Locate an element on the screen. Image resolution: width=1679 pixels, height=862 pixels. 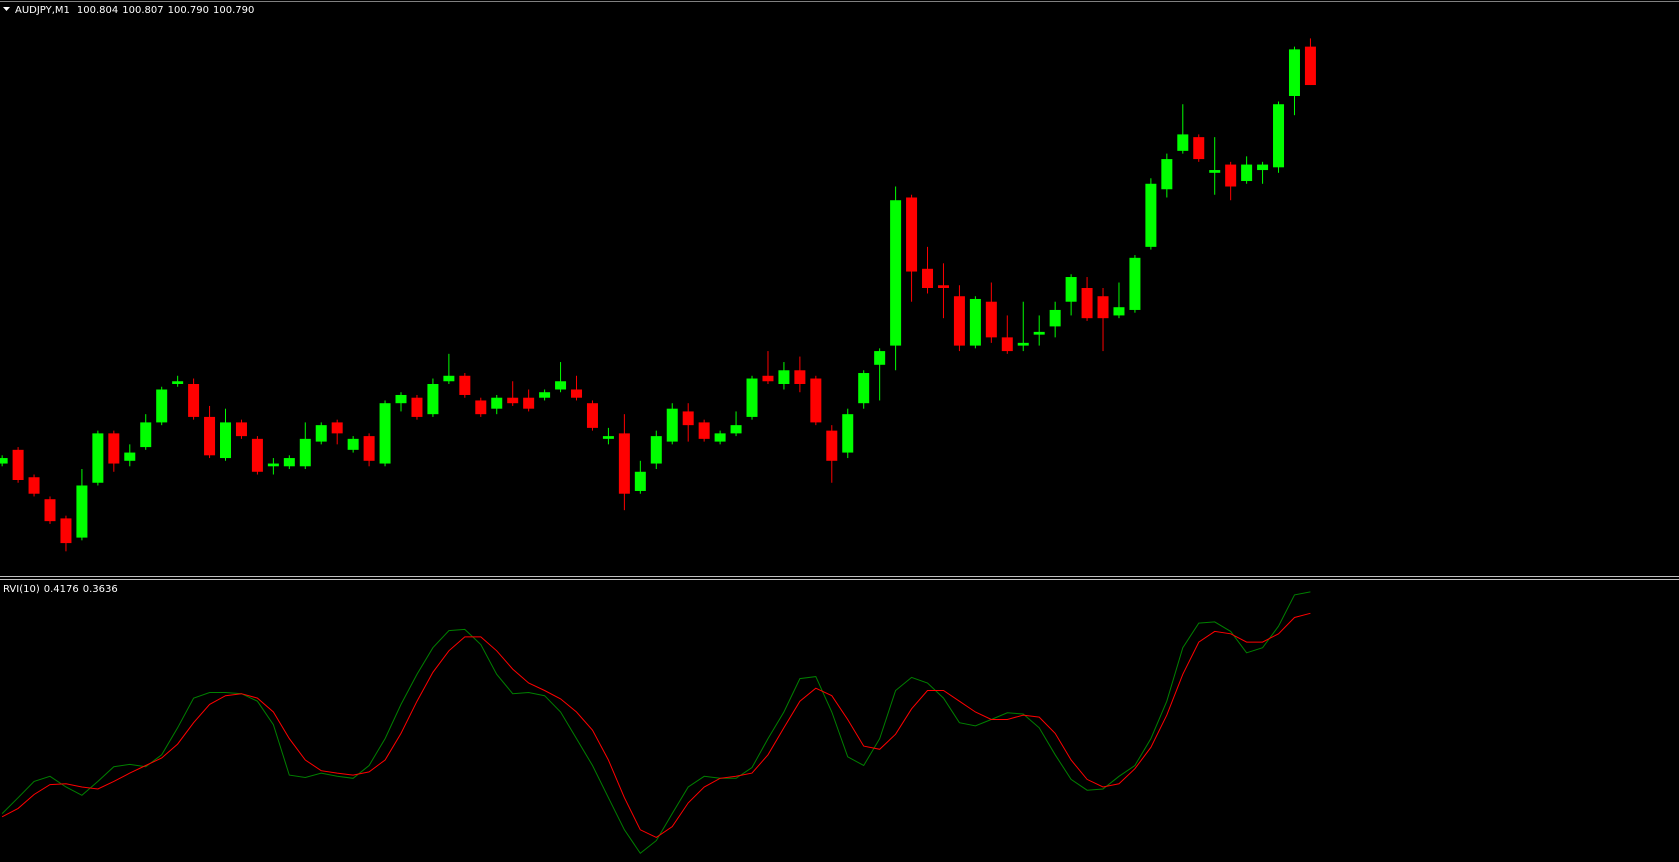
open-value: 100.804 is located at coordinates (97, 10).